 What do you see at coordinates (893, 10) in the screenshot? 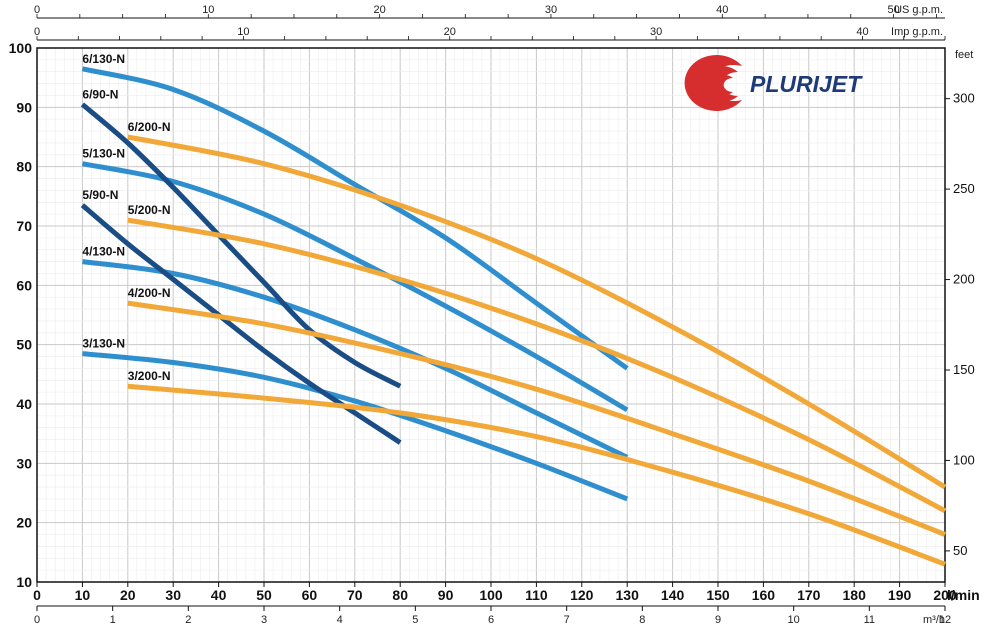
I see `x-usgpm-tick-label: 50` at bounding box center [893, 10].